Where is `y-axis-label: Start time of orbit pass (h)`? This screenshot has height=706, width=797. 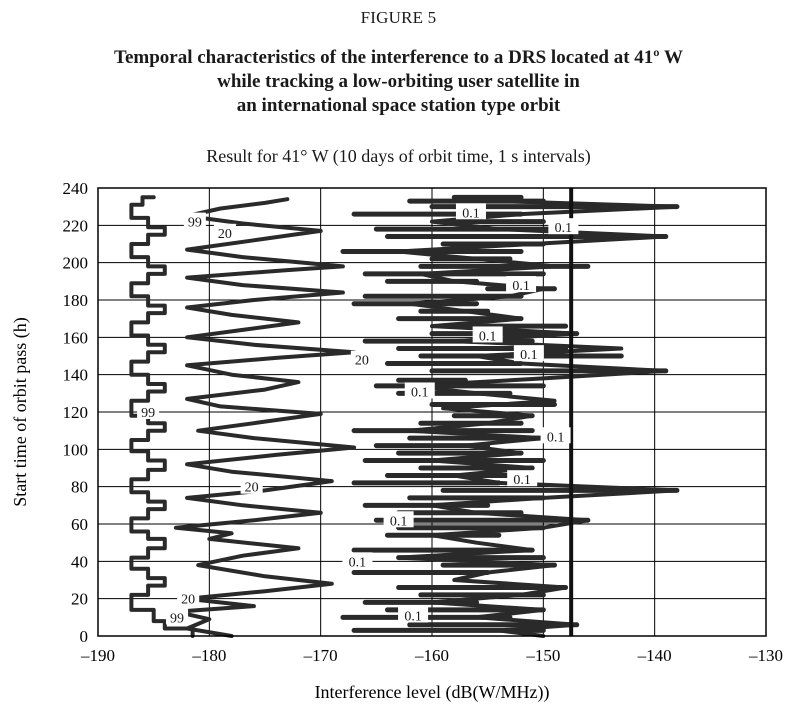 y-axis-label: Start time of orbit pass (h) is located at coordinates (20, 411).